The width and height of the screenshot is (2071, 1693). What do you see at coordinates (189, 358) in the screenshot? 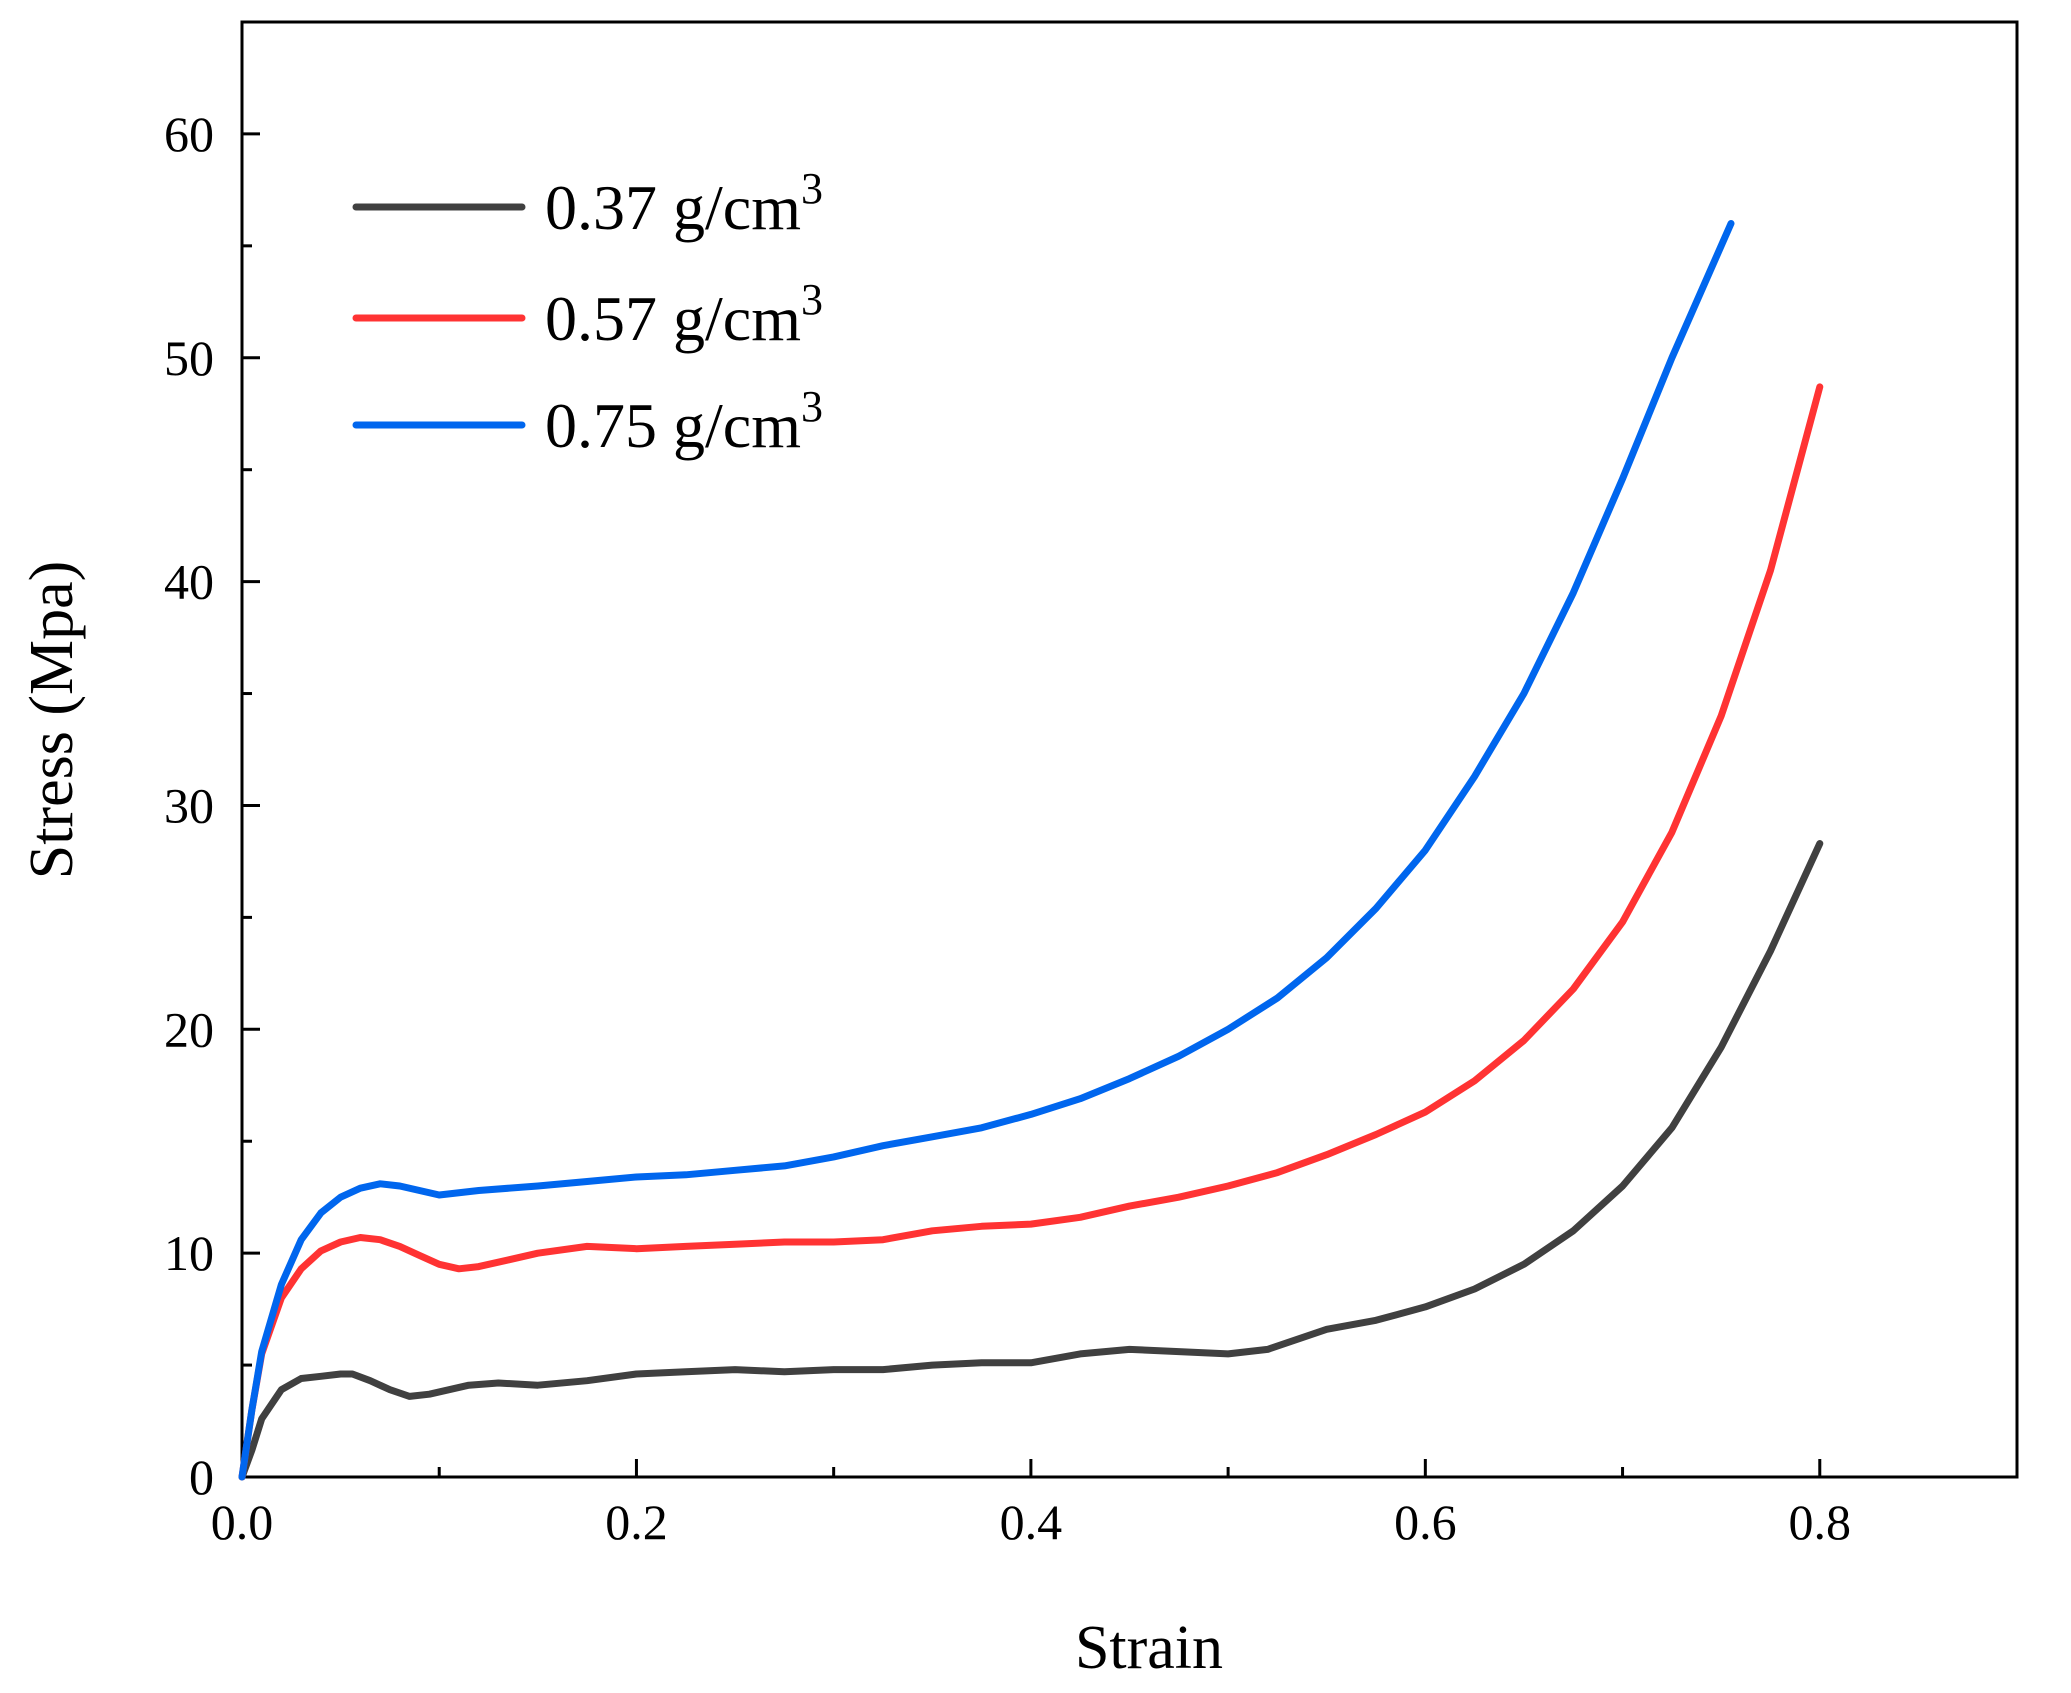
I see `y-tick-label: 50` at bounding box center [189, 358].